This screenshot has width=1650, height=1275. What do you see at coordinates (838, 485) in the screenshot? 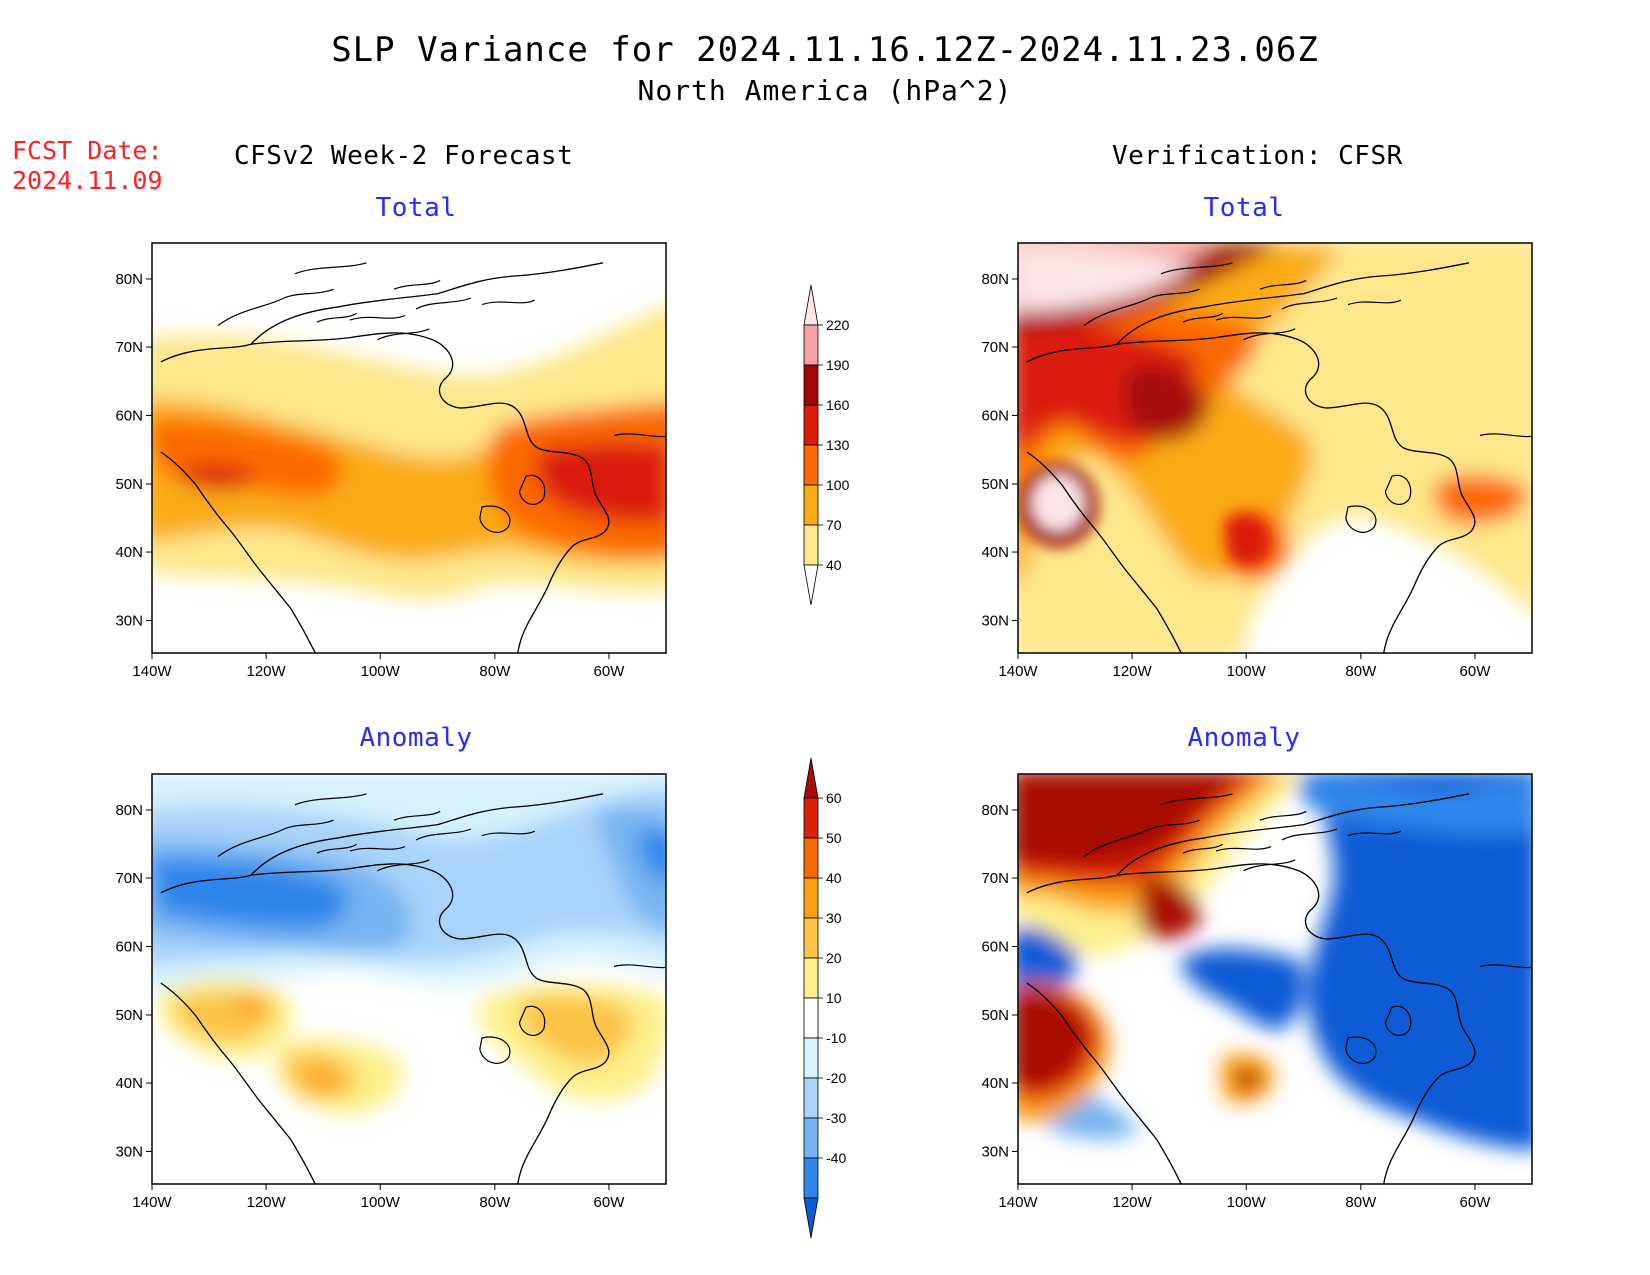
I see `colorbar-label: 100` at bounding box center [838, 485].